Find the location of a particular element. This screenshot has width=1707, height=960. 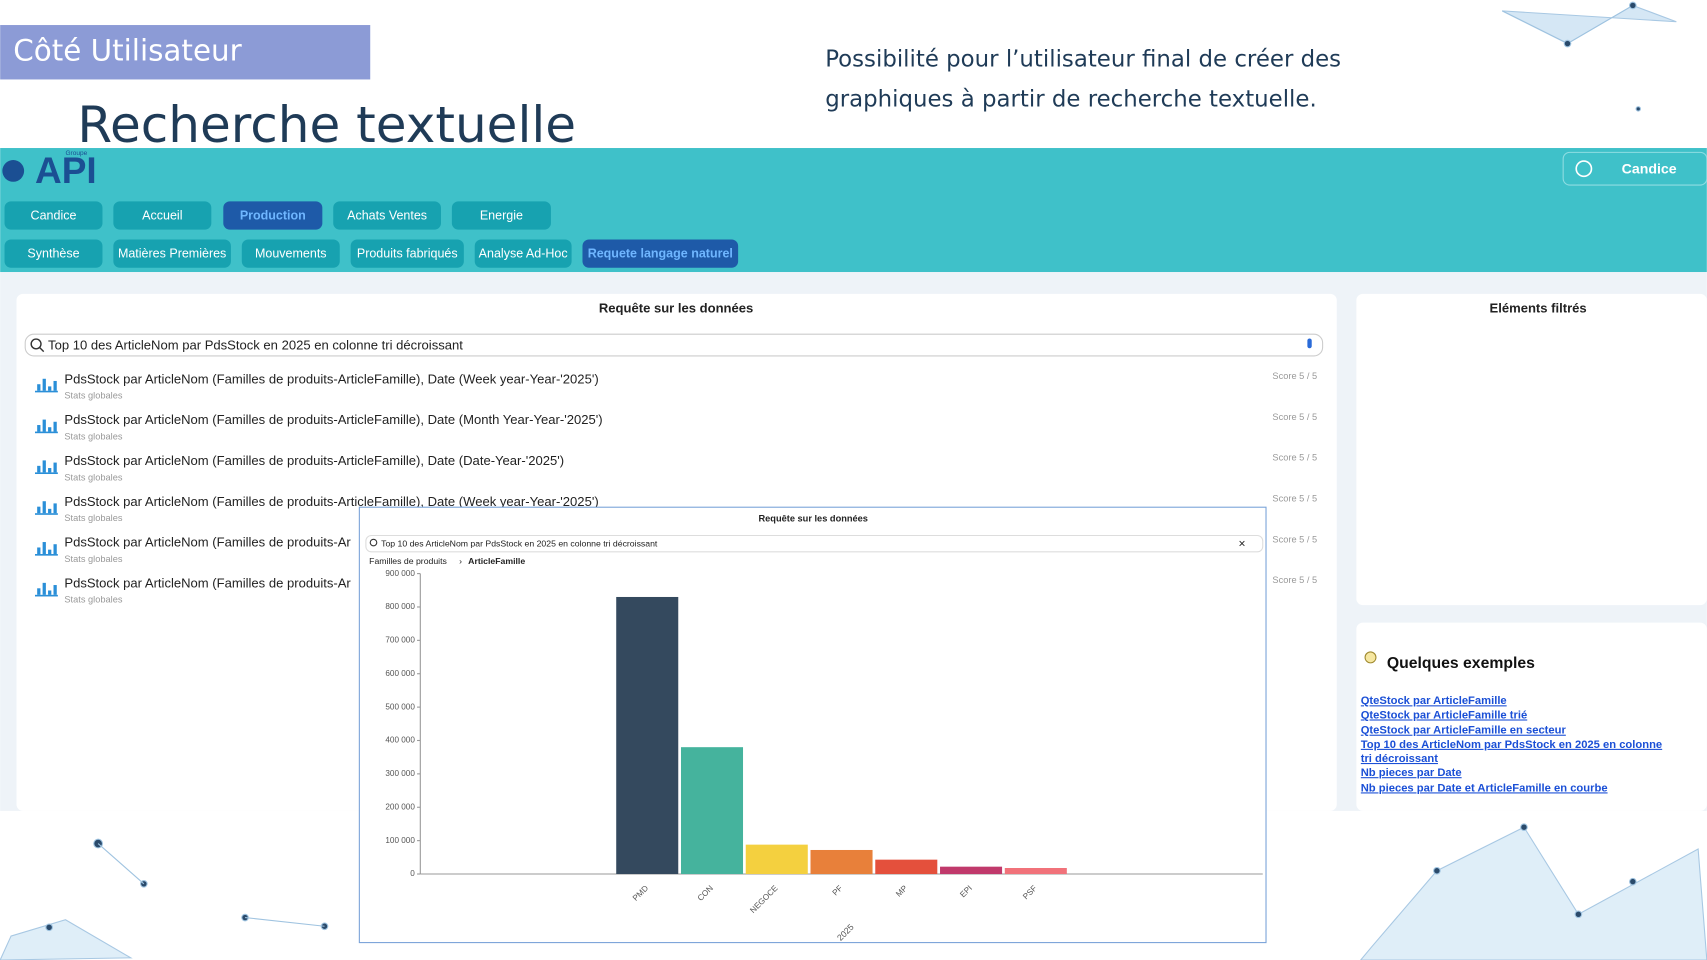

user-icon is located at coordinates (1584, 169).